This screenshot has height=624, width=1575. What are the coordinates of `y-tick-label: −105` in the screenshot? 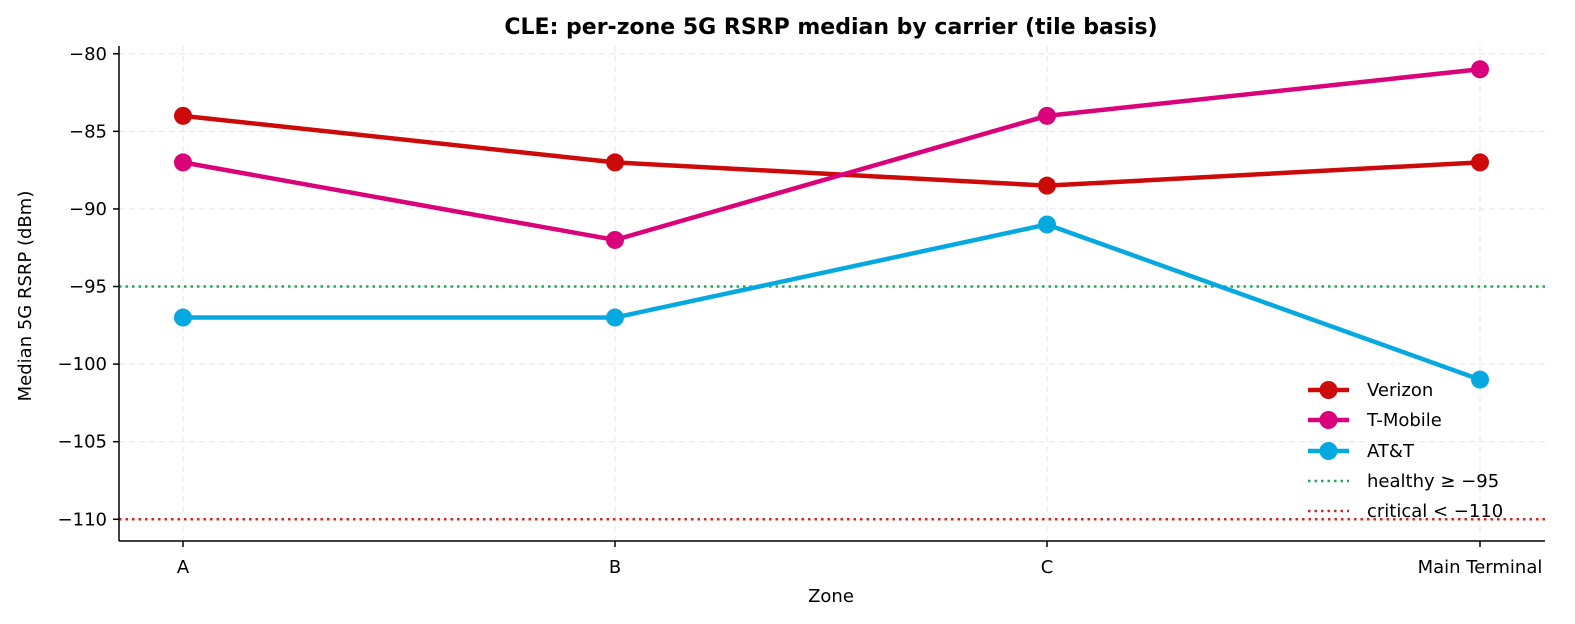 It's located at (82, 442).